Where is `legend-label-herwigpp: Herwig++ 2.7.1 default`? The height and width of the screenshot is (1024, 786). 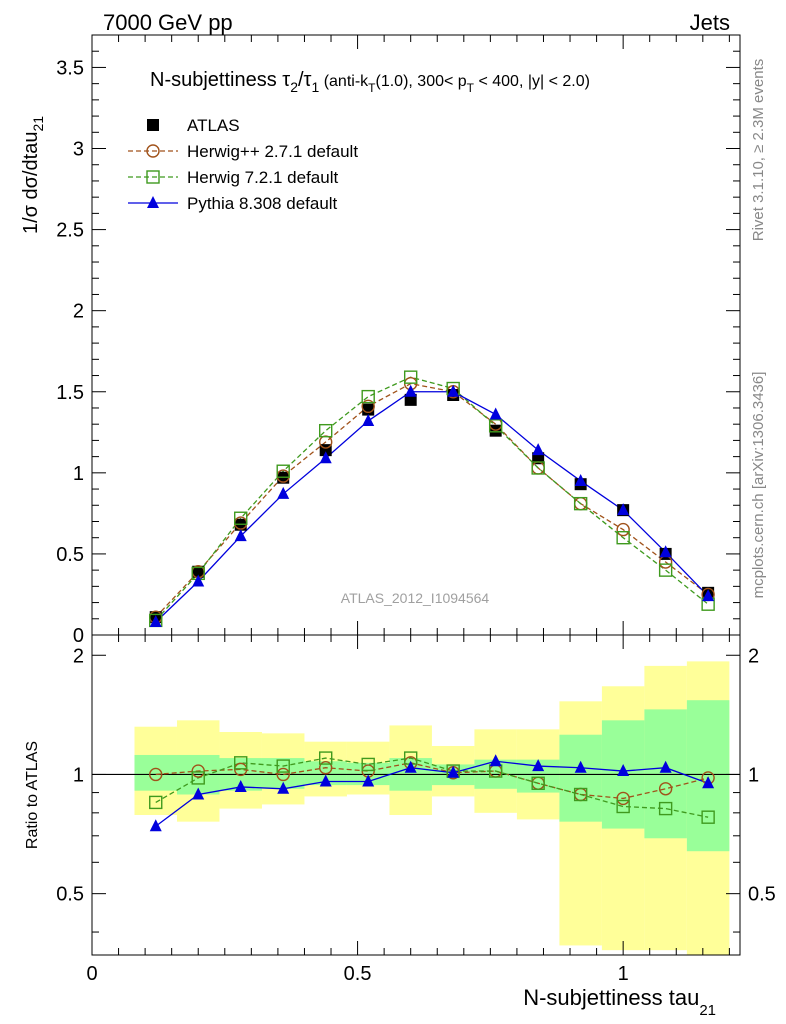
legend-label-herwigpp: Herwig++ 2.7.1 default is located at coordinates (272, 151).